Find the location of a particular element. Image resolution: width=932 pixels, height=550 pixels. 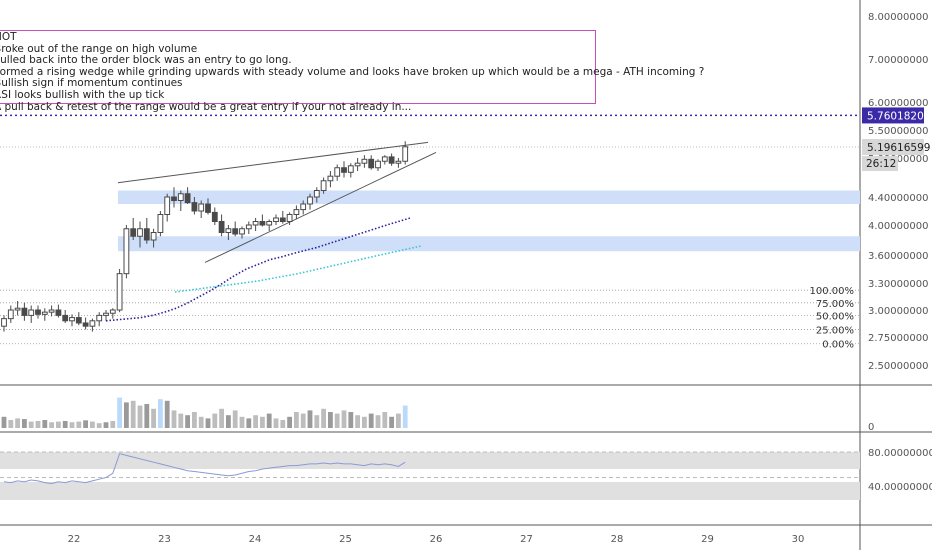

note-line: RSI looks bullish with the up tick is located at coordinates (82, 94).